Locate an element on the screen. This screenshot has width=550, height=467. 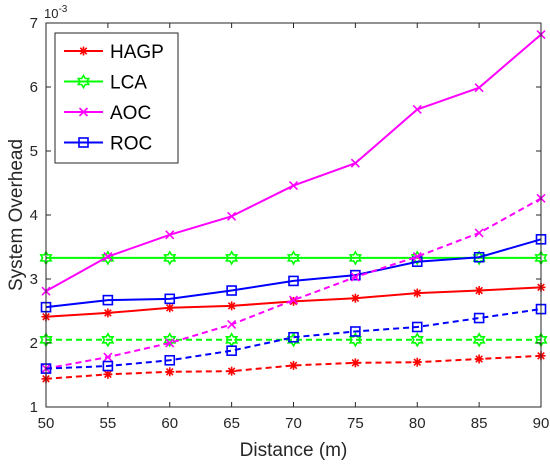
x-tick-label: 90 is located at coordinates (541, 423).